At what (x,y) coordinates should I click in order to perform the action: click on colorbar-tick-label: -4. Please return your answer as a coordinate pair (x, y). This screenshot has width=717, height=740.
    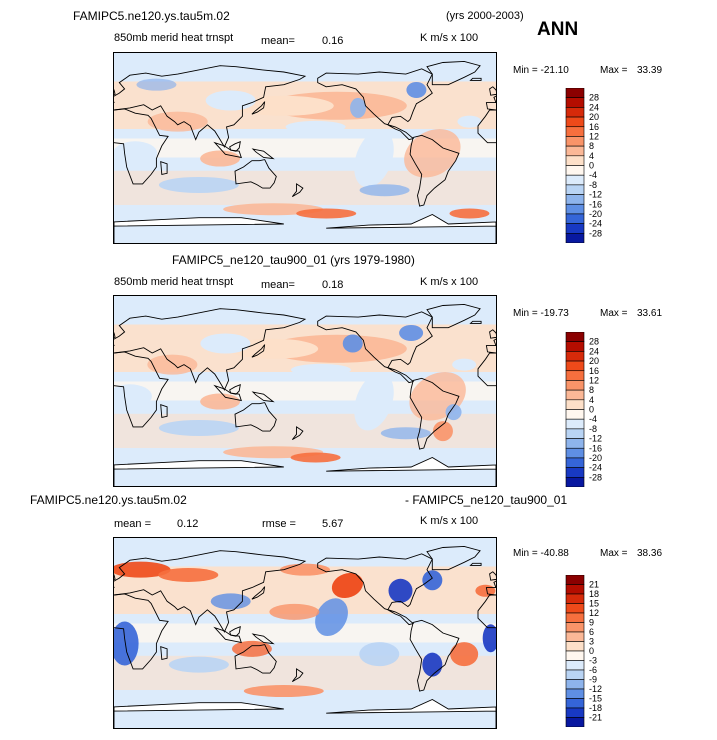
    Looking at the image, I should click on (593, 175).